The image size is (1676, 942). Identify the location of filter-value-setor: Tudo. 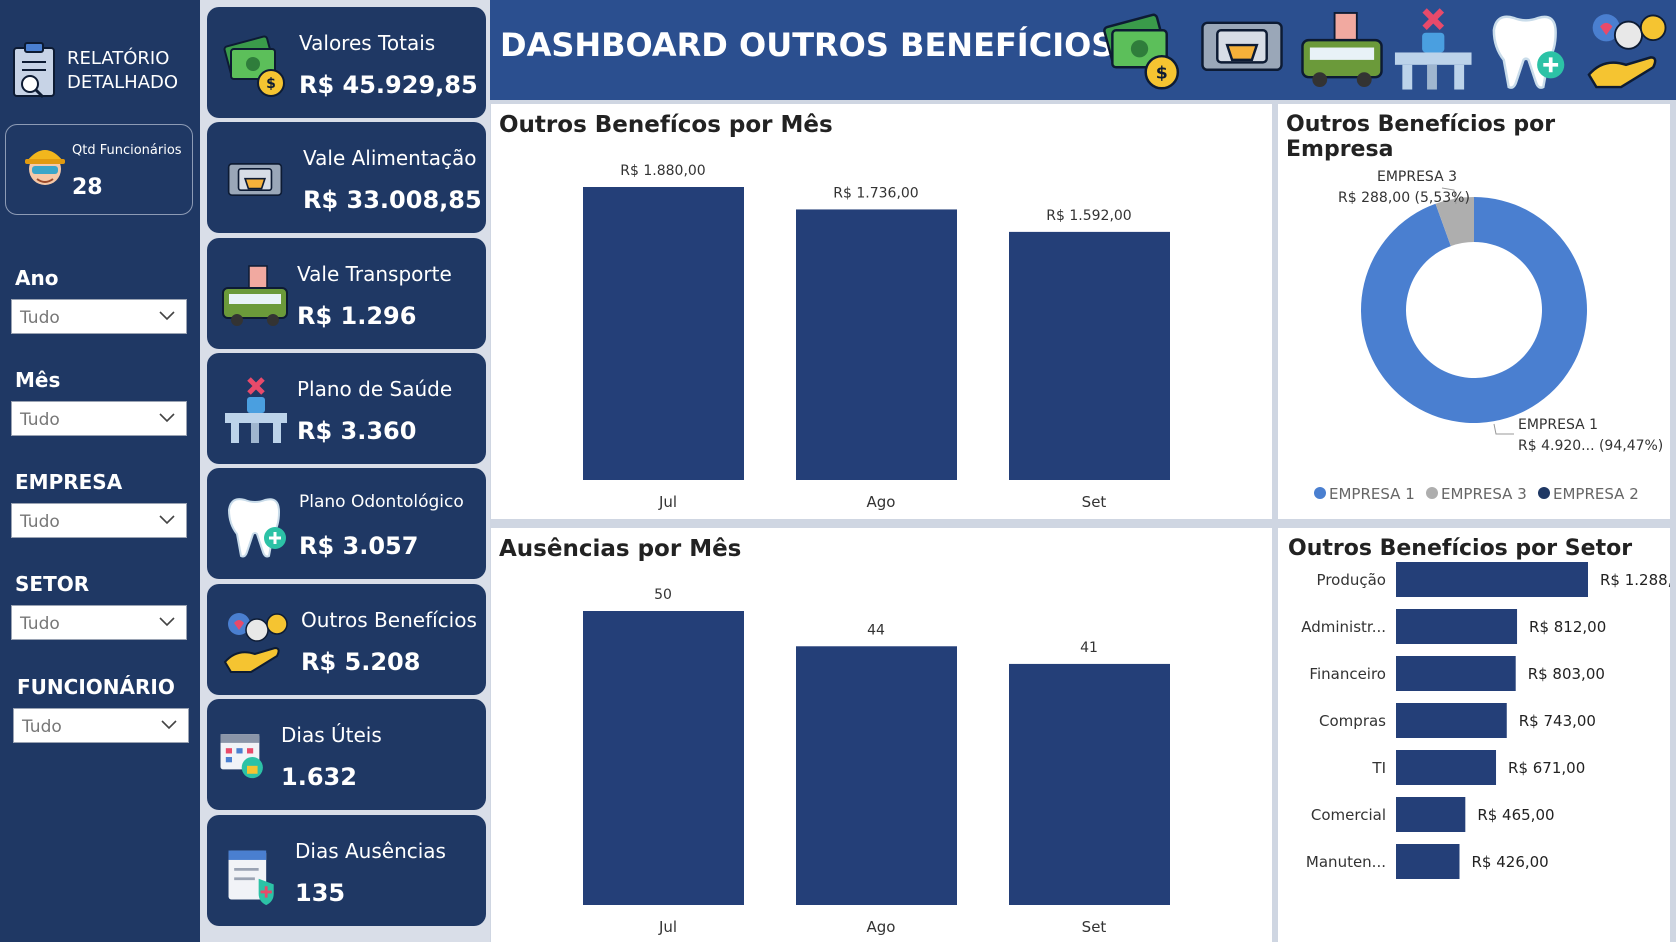
(40, 624).